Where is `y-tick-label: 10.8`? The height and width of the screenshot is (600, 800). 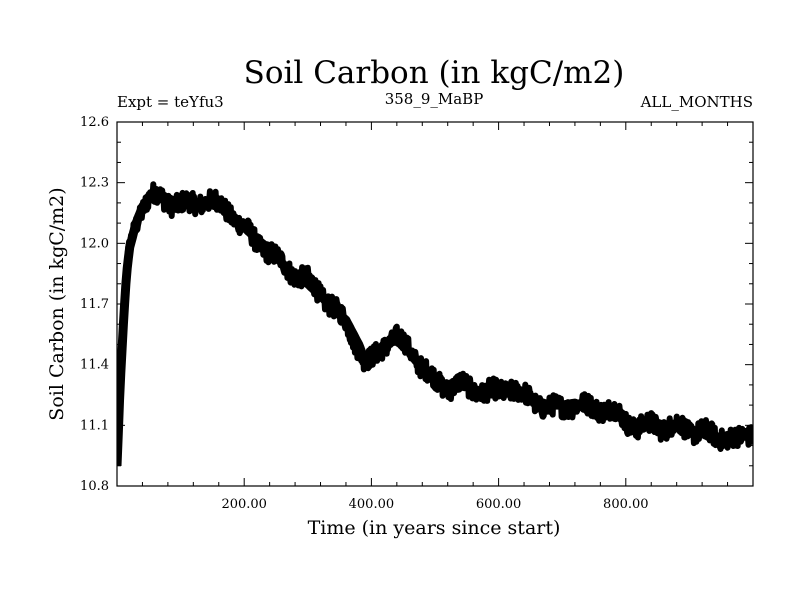 y-tick-label: 10.8 is located at coordinates (94, 486).